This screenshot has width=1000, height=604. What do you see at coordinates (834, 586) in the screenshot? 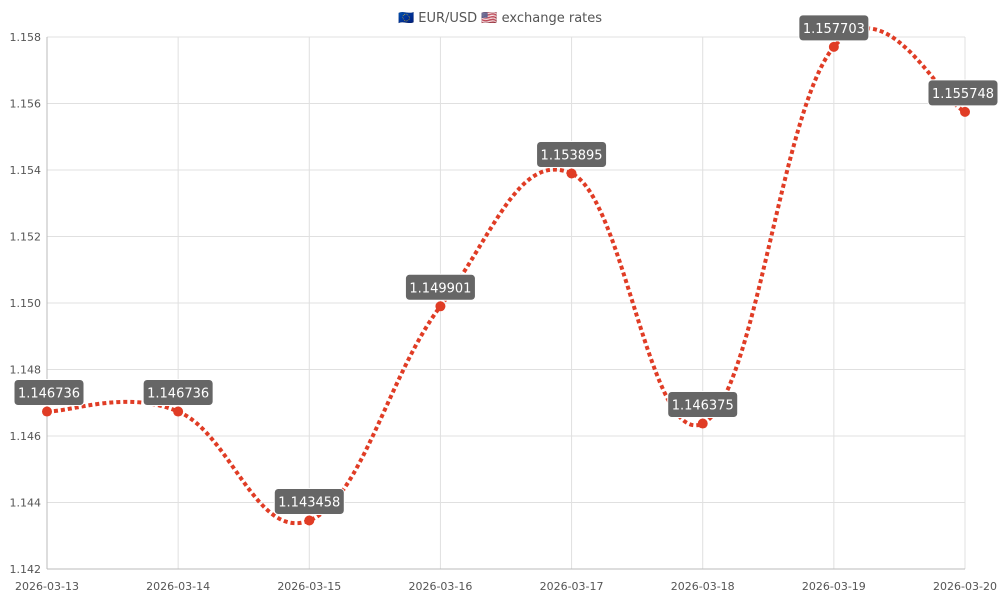
I see `x-tick-label: 2026-03-19` at bounding box center [834, 586].